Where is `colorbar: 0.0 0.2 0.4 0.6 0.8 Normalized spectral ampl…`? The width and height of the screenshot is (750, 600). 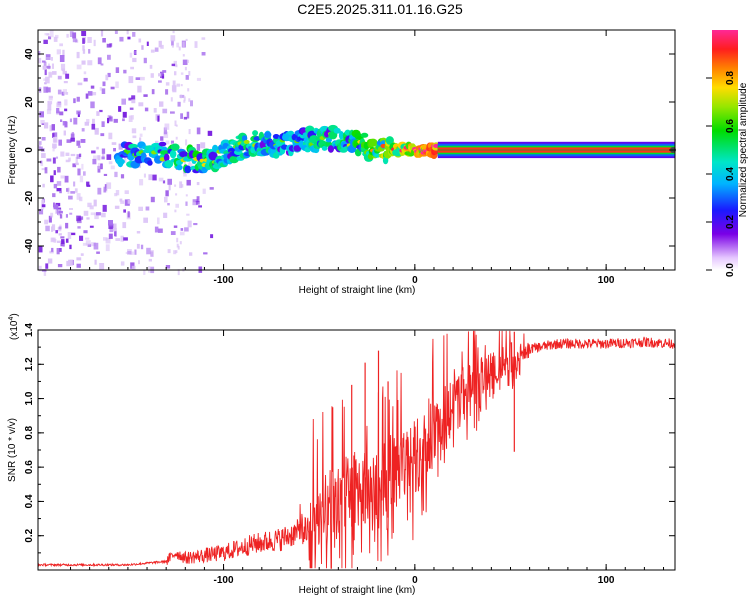 colorbar: 0.0 0.2 0.4 0.6 0.8 Normalized spectral ampl… is located at coordinates (727, 153).